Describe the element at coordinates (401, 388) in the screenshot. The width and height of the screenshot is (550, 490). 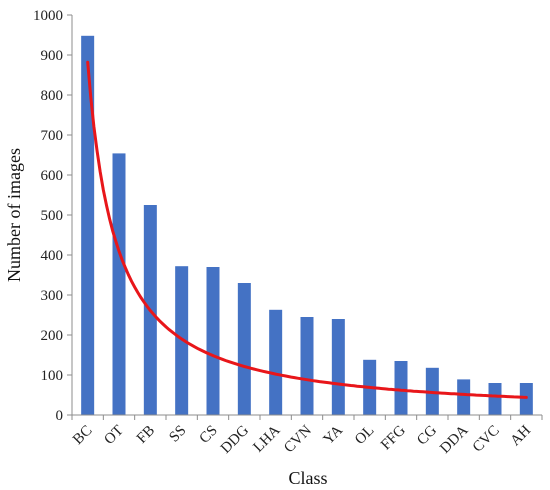
I see `bar-ffg` at that location.